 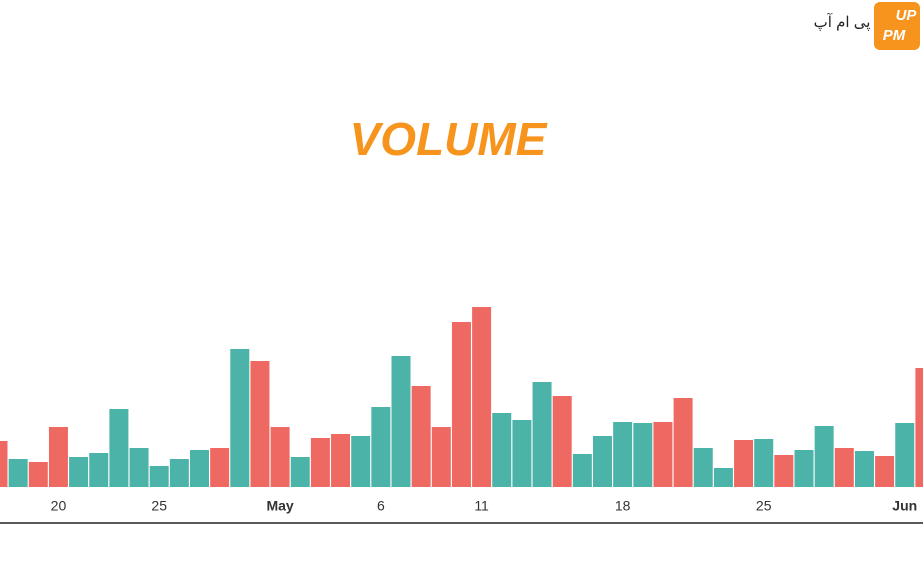 What do you see at coordinates (623, 506) in the screenshot?
I see `x-tick-label: 18` at bounding box center [623, 506].